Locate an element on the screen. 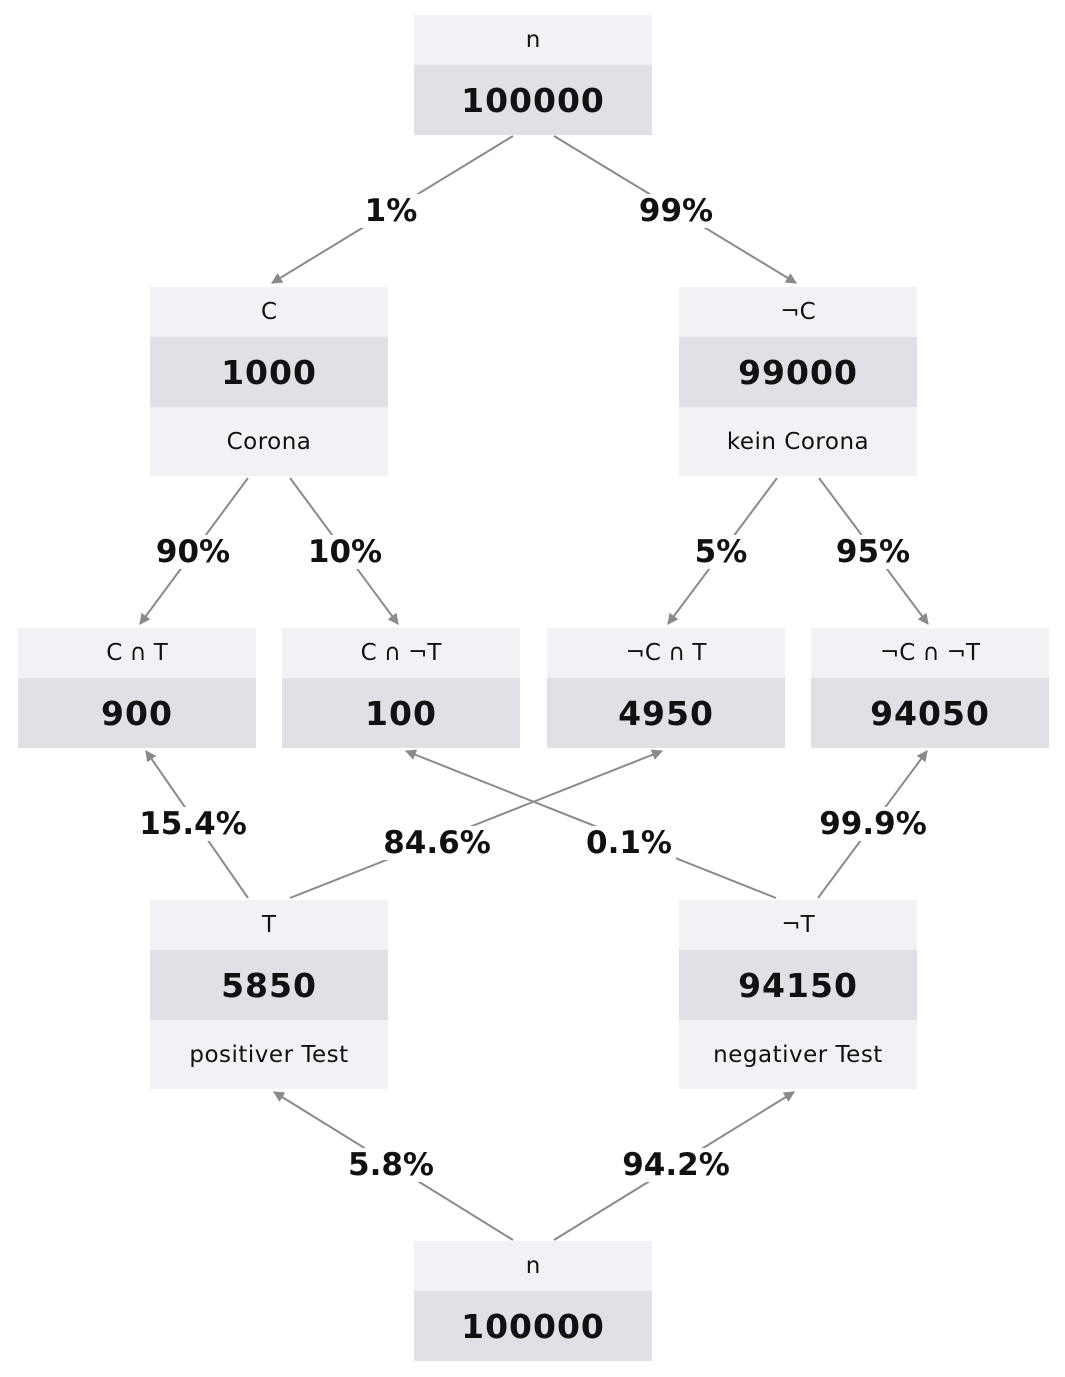 The width and height of the screenshot is (1065, 1377). edge-label-nt-ncnt: 99.9% is located at coordinates (873, 824).